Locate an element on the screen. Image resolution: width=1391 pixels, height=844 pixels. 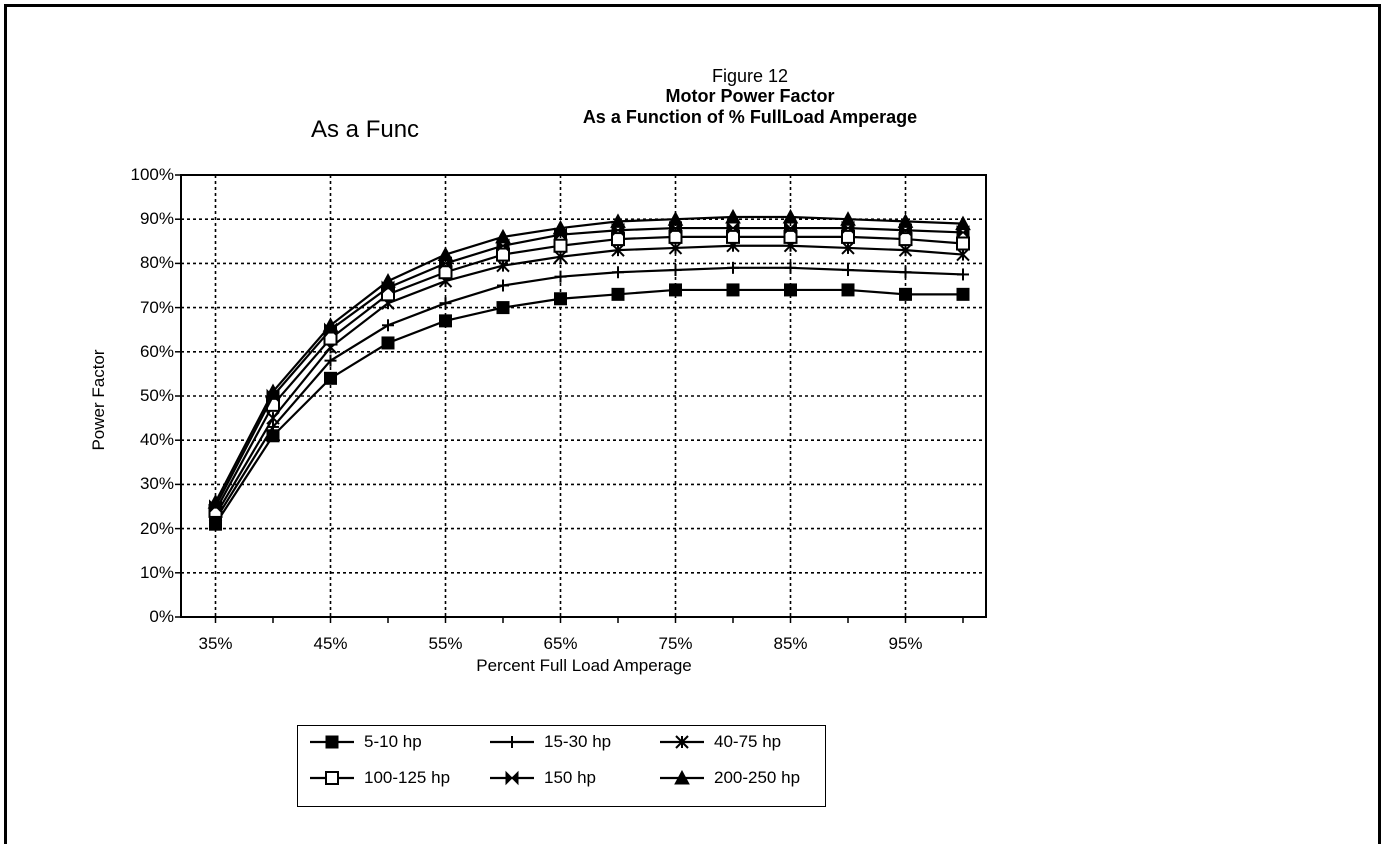
y-axis-label: Power Factor is located at coordinates (98, 400).